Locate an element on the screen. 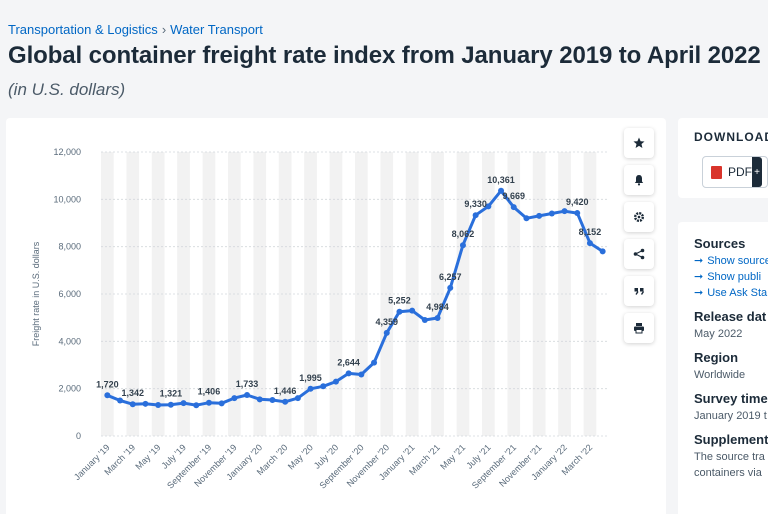 The width and height of the screenshot is (768, 514). data-label: 8,062 is located at coordinates (463, 234).